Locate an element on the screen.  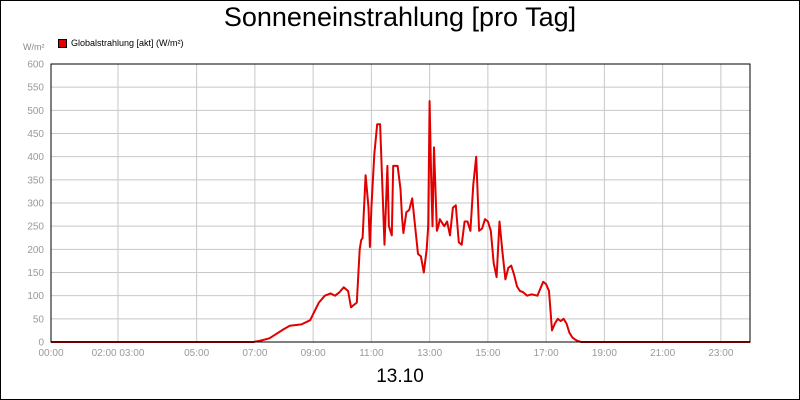
legend: Globalstrahlung [akt] (W/m²) is located at coordinates (121, 43).